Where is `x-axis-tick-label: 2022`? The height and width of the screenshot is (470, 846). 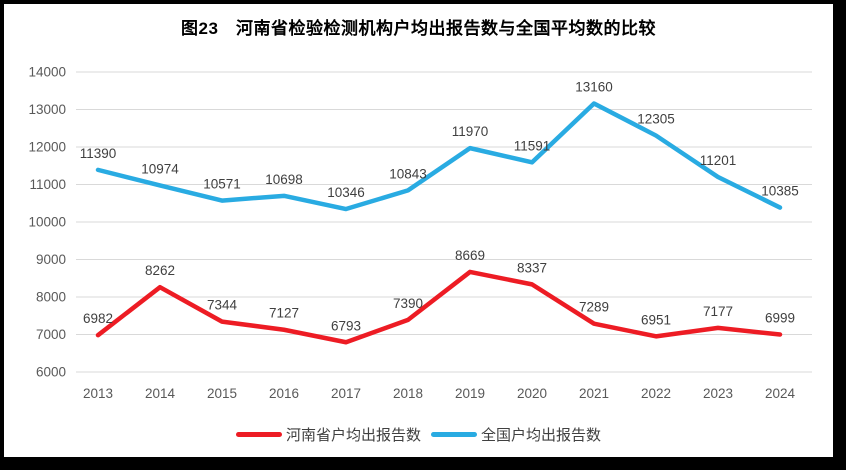
x-axis-tick-label: 2022 is located at coordinates (656, 393).